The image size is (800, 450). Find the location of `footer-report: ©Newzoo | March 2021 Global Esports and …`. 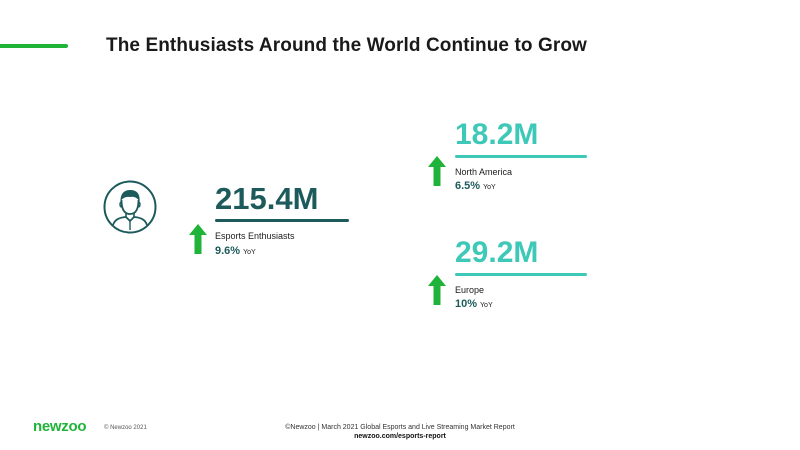

footer-report: ©Newzoo | March 2021 Global Esports and … is located at coordinates (400, 427).